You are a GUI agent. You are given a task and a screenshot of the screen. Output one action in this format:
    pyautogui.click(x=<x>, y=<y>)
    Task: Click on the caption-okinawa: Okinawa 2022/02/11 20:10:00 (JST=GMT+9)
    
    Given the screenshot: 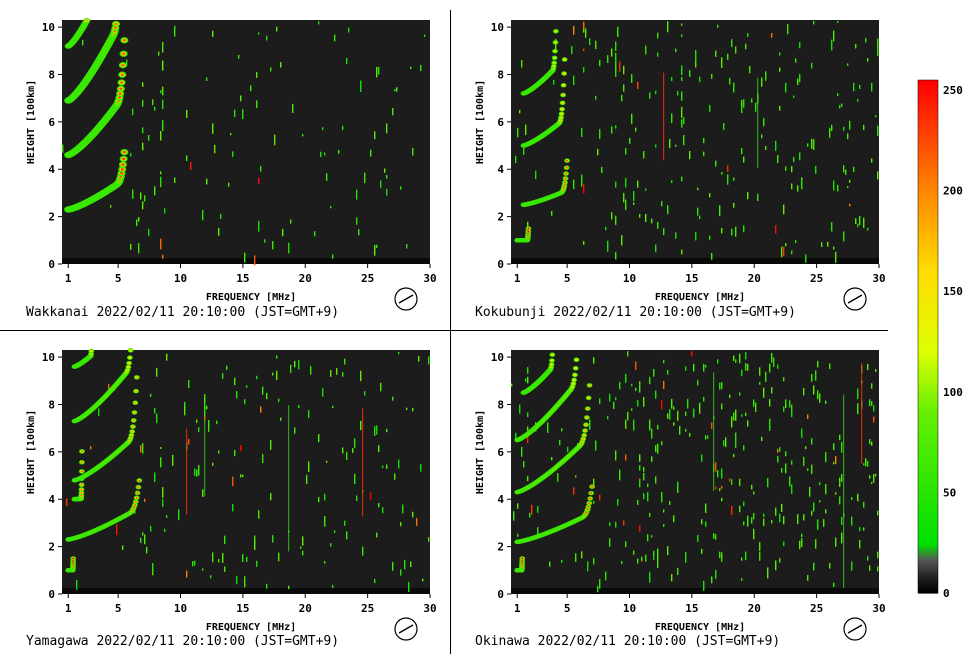 What is the action you would take?
    pyautogui.click(x=628, y=641)
    